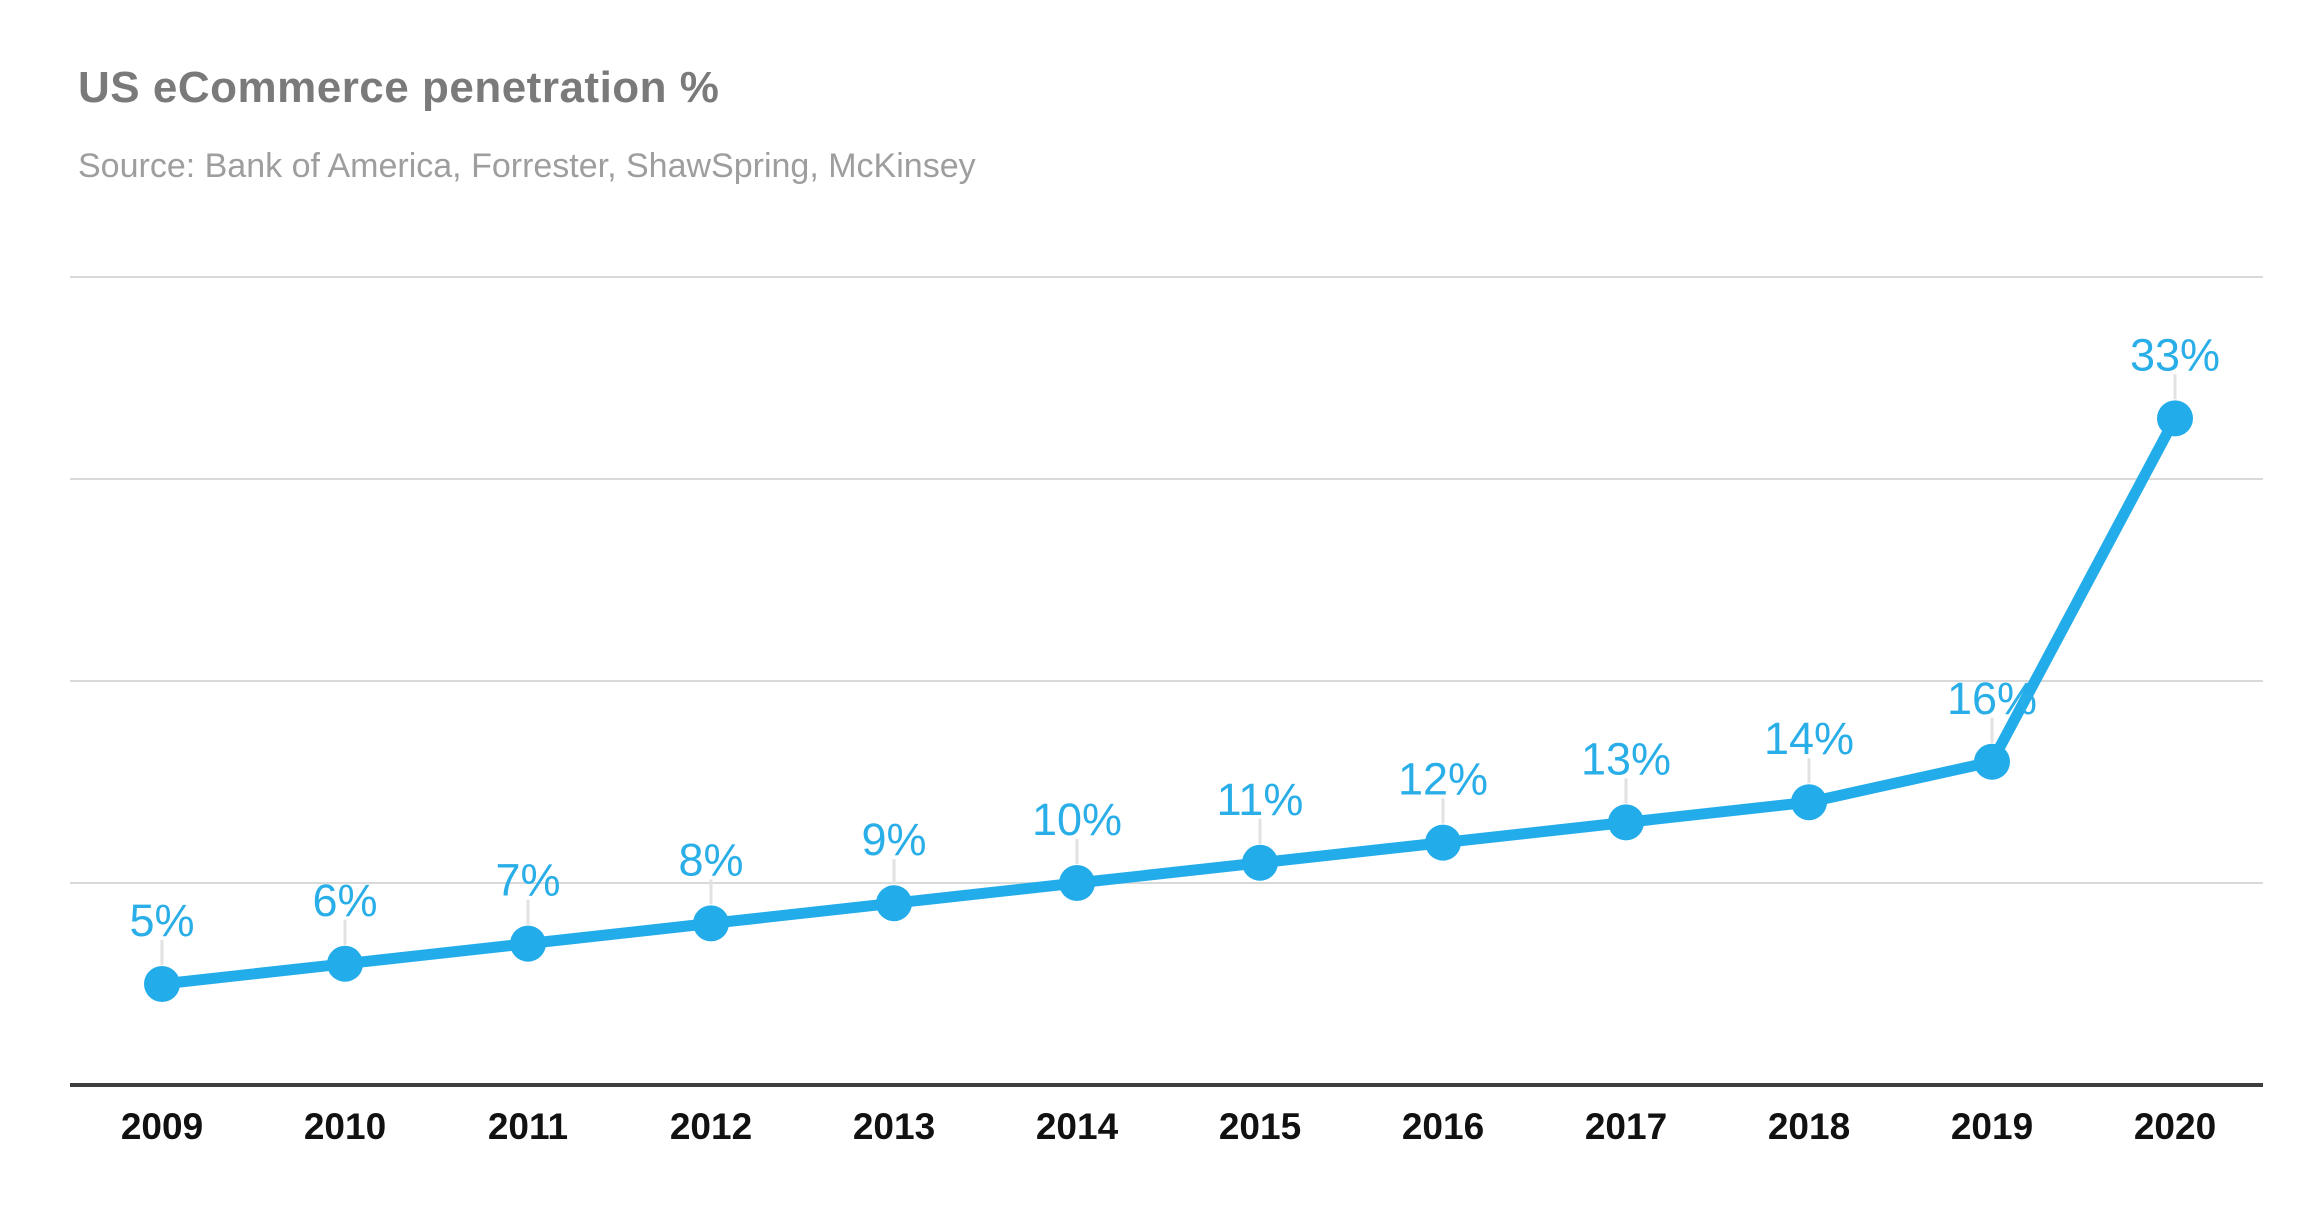 This screenshot has width=2320, height=1212. What do you see at coordinates (1992, 1126) in the screenshot?
I see `x-axis-tick-label: 2019` at bounding box center [1992, 1126].